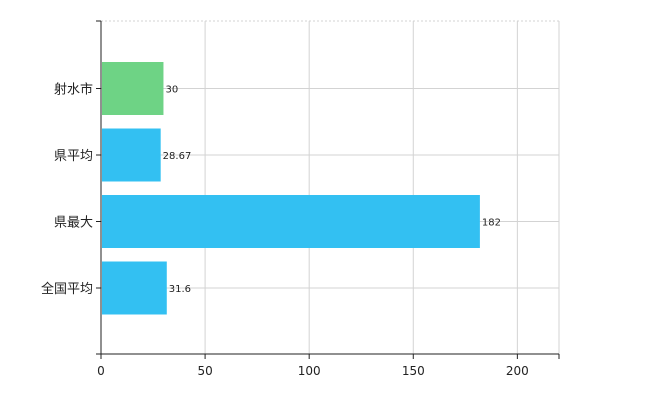  Describe the element at coordinates (73, 223) in the screenshot. I see `category-label: 県最大` at that location.